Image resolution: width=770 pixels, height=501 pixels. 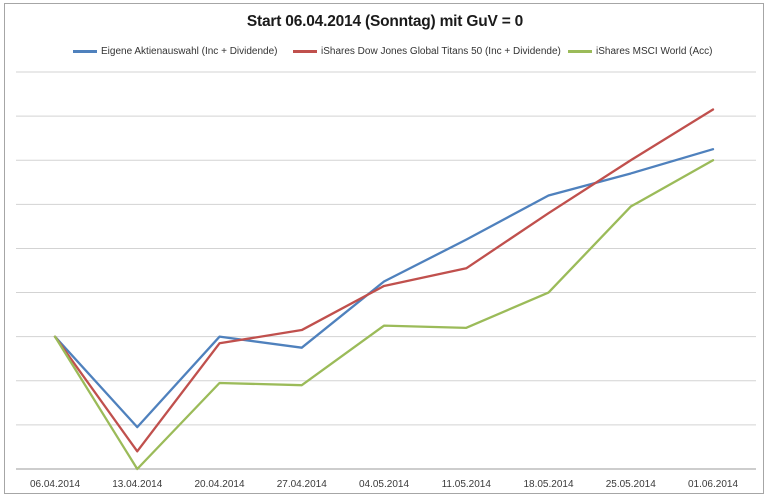 I want to click on legend-label: Eigene Aktienauswahl (Inc + Dividende), so click(x=189, y=51).